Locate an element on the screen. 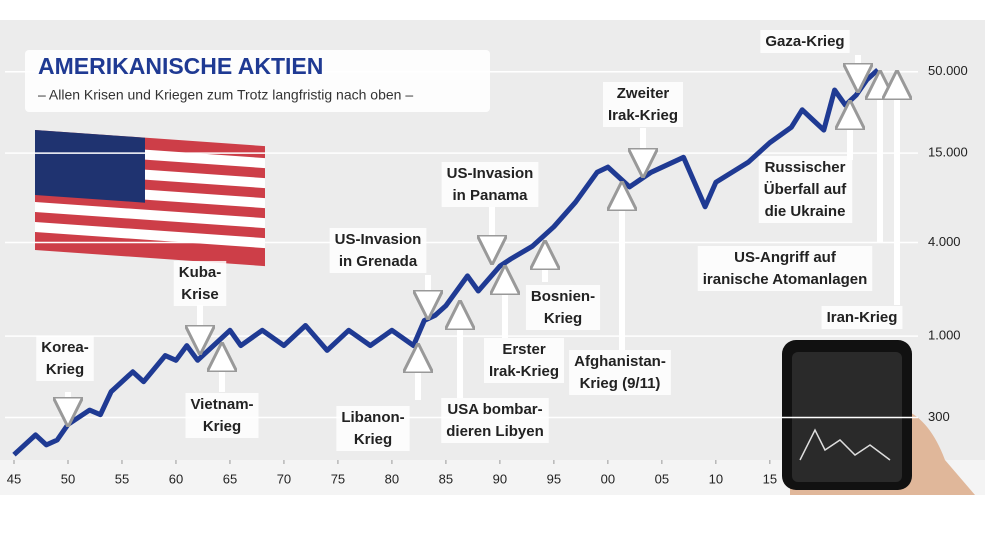 Image resolution: width=996 pixels, height=535 pixels. annotation-text: USA bombar- is located at coordinates (494, 409).